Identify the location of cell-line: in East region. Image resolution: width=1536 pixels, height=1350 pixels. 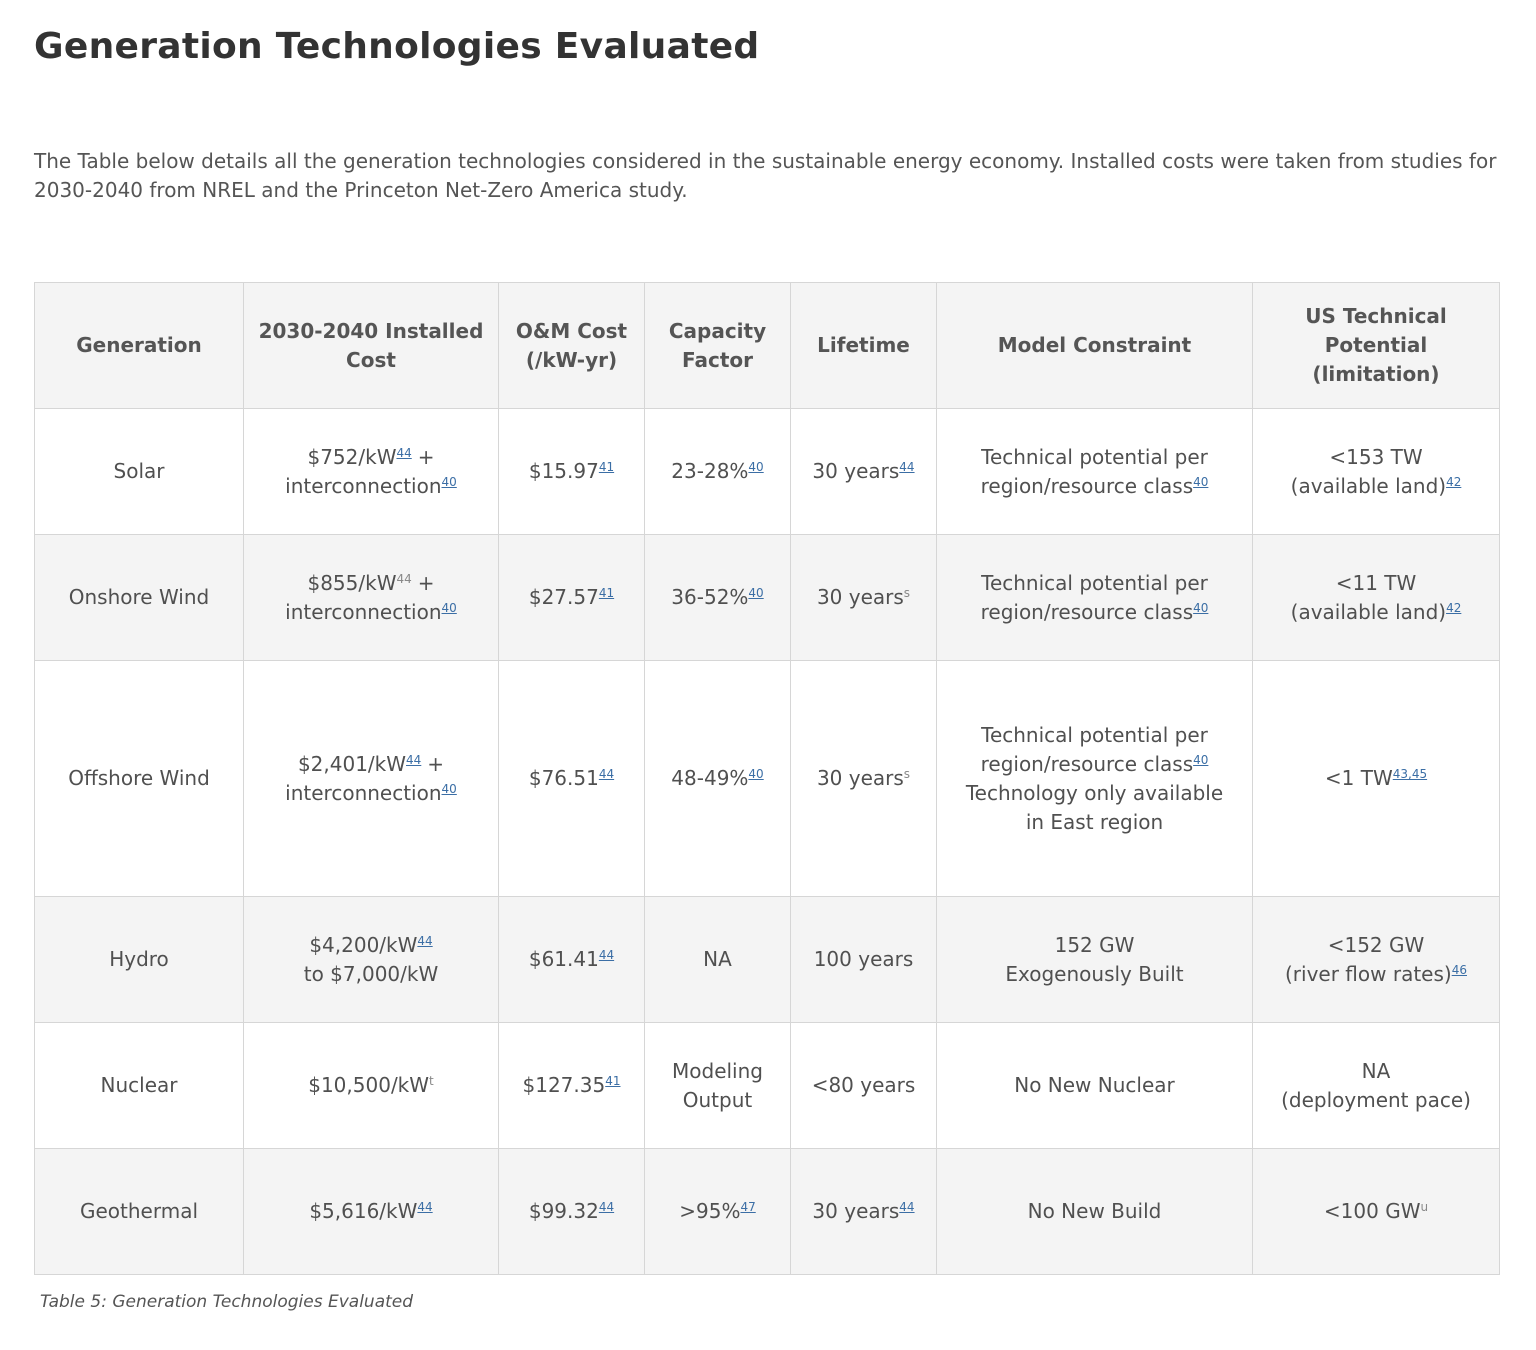
(1094, 821).